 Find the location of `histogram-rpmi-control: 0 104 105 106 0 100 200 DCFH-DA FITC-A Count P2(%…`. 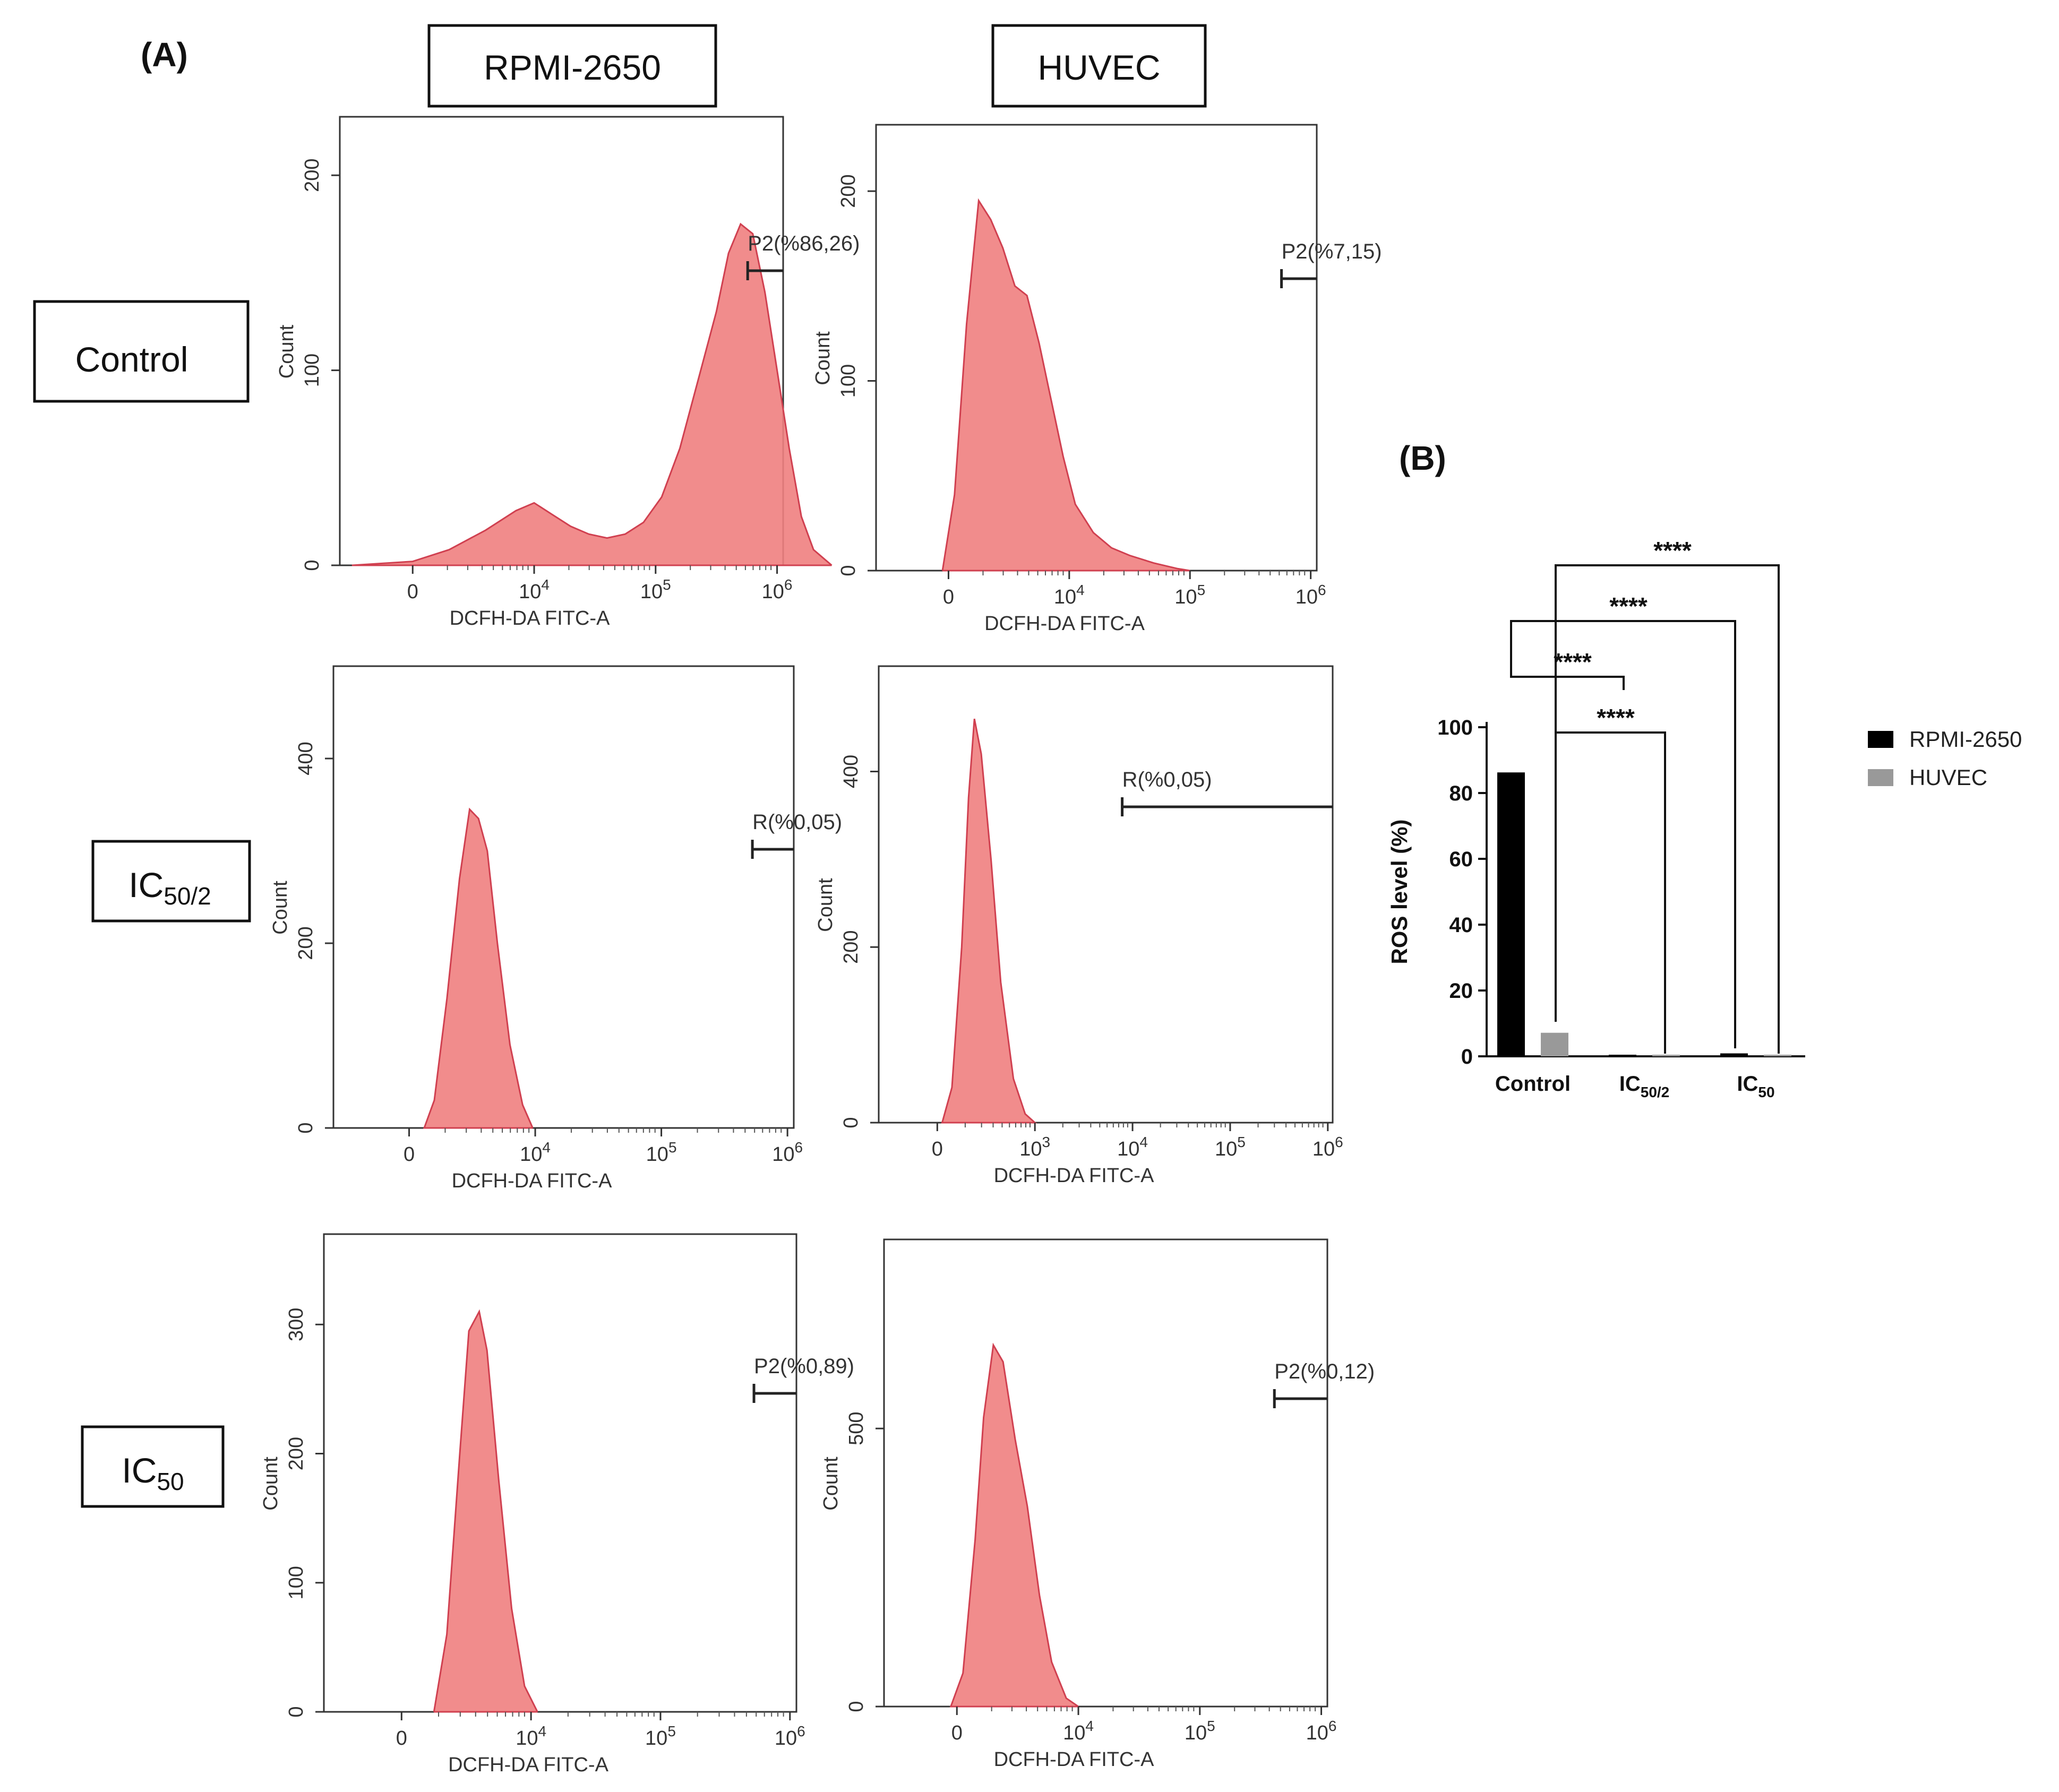

histogram-rpmi-control: 0 104 105 106 0 100 200 DCFH-DA FITC-A Count P2(%… is located at coordinates (568, 373).